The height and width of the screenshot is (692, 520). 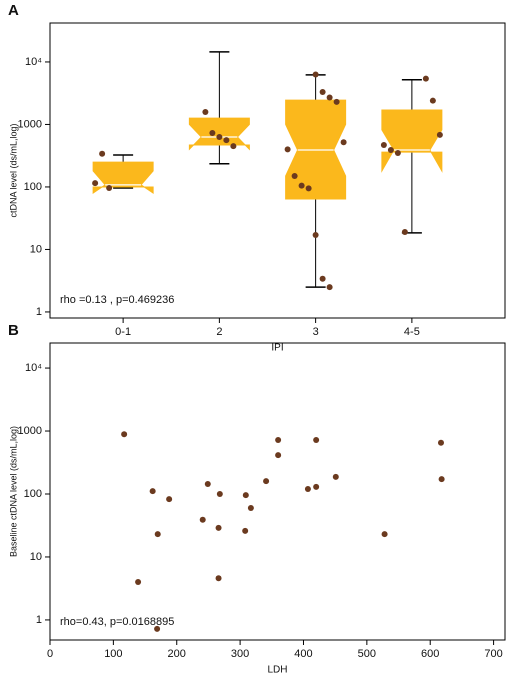 I want to click on x-tick-label: 3, so click(x=316, y=332).